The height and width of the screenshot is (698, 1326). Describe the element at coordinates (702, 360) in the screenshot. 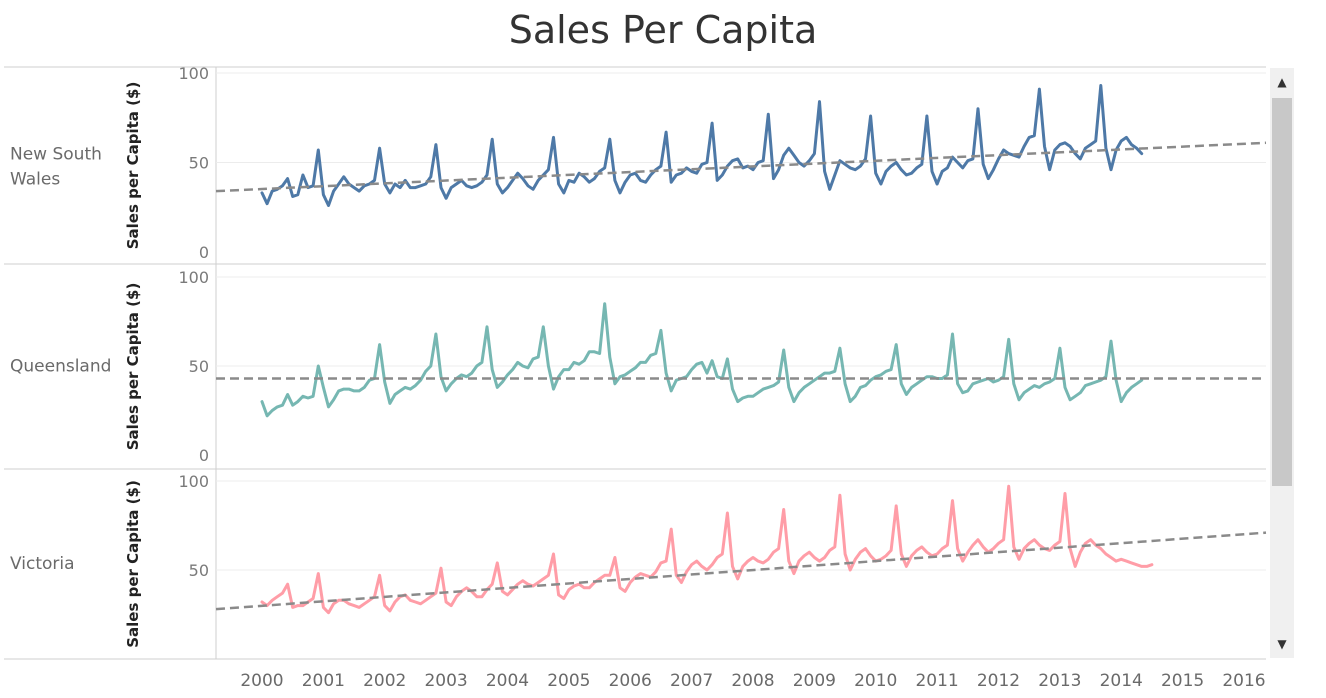

I see `series-line-queensland` at that location.